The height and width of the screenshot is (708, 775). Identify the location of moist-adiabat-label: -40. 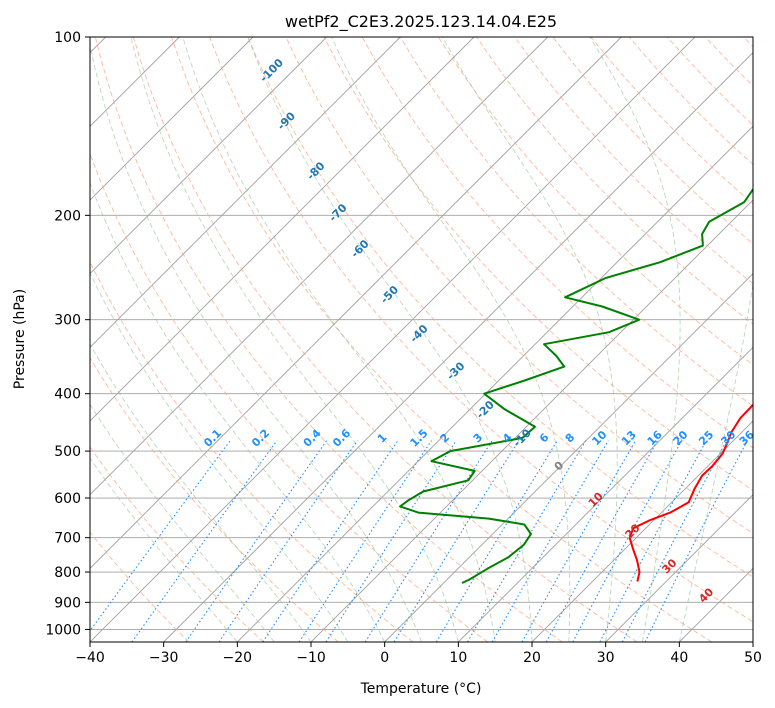
(418, 333).